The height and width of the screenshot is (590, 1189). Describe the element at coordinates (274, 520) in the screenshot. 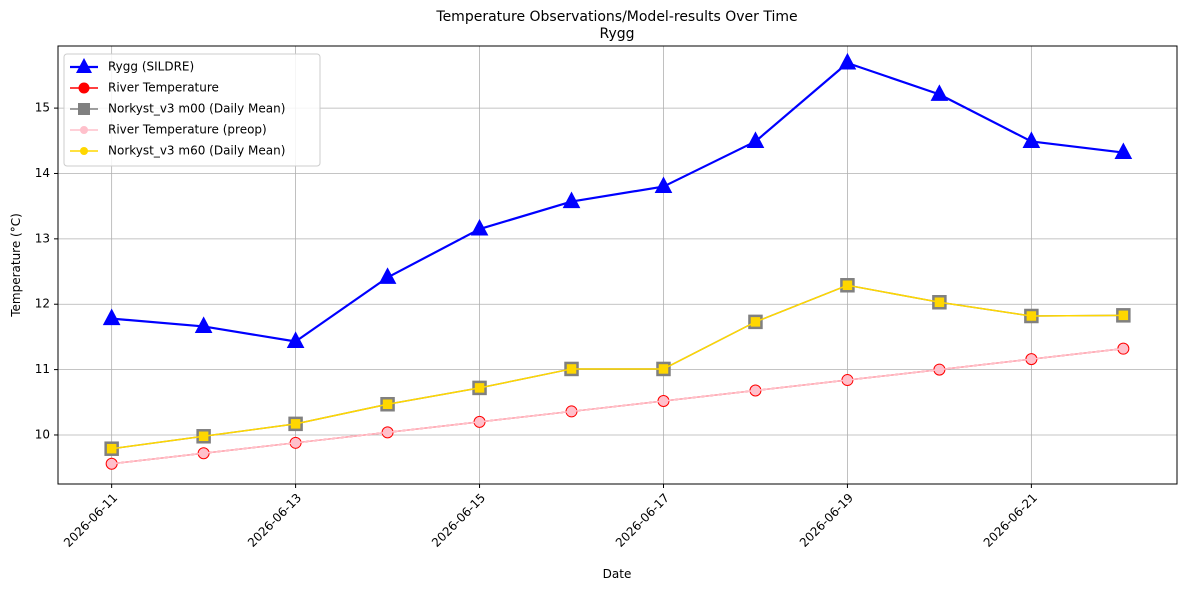

I see `x-tick-label: 2026-06-13` at that location.